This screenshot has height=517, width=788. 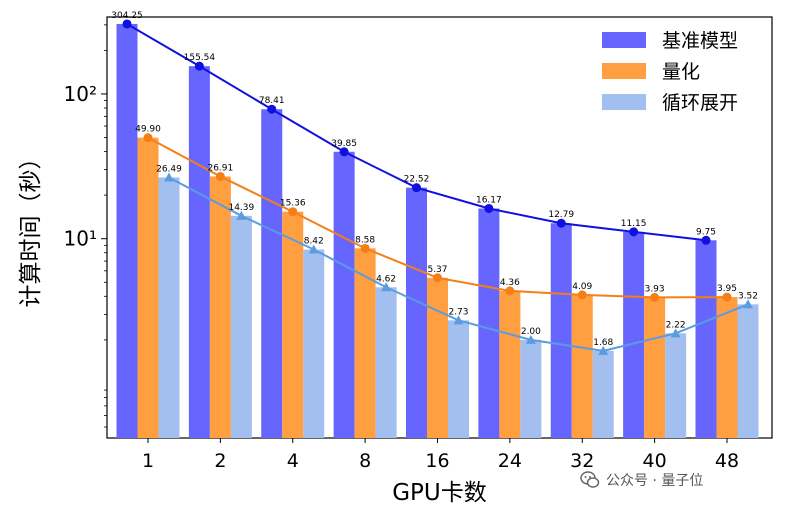 I want to click on x-tick-label-48: 48, so click(x=727, y=461).